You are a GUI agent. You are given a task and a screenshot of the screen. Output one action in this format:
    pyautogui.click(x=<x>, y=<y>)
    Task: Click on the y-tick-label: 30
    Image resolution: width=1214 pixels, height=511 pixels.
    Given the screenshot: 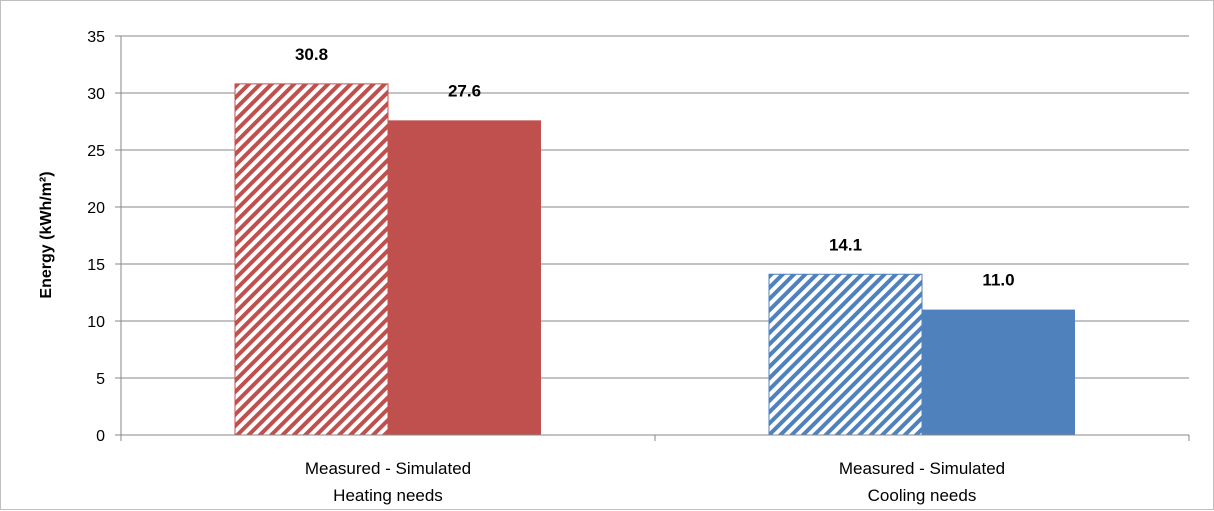 What is the action you would take?
    pyautogui.click(x=96, y=94)
    